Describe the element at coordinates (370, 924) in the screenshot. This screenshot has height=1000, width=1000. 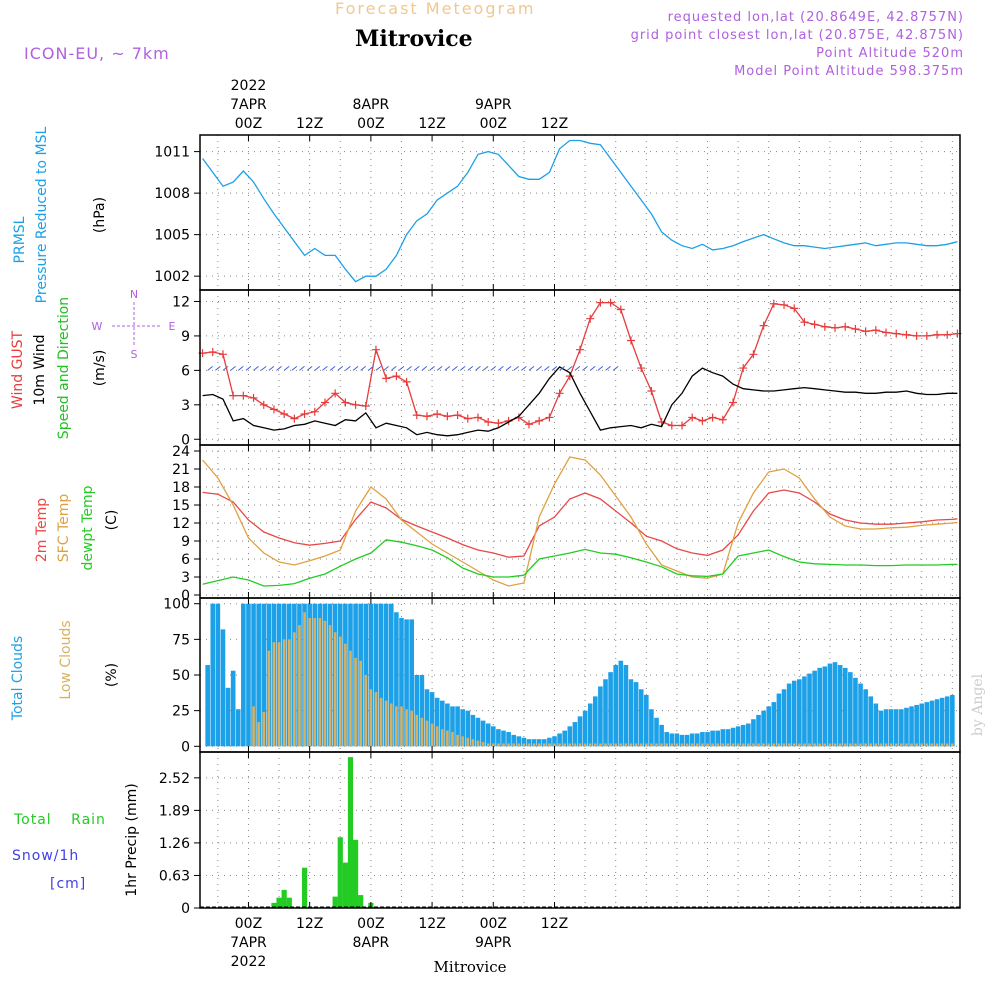
I see `bottom-hour-label: 00Z` at that location.